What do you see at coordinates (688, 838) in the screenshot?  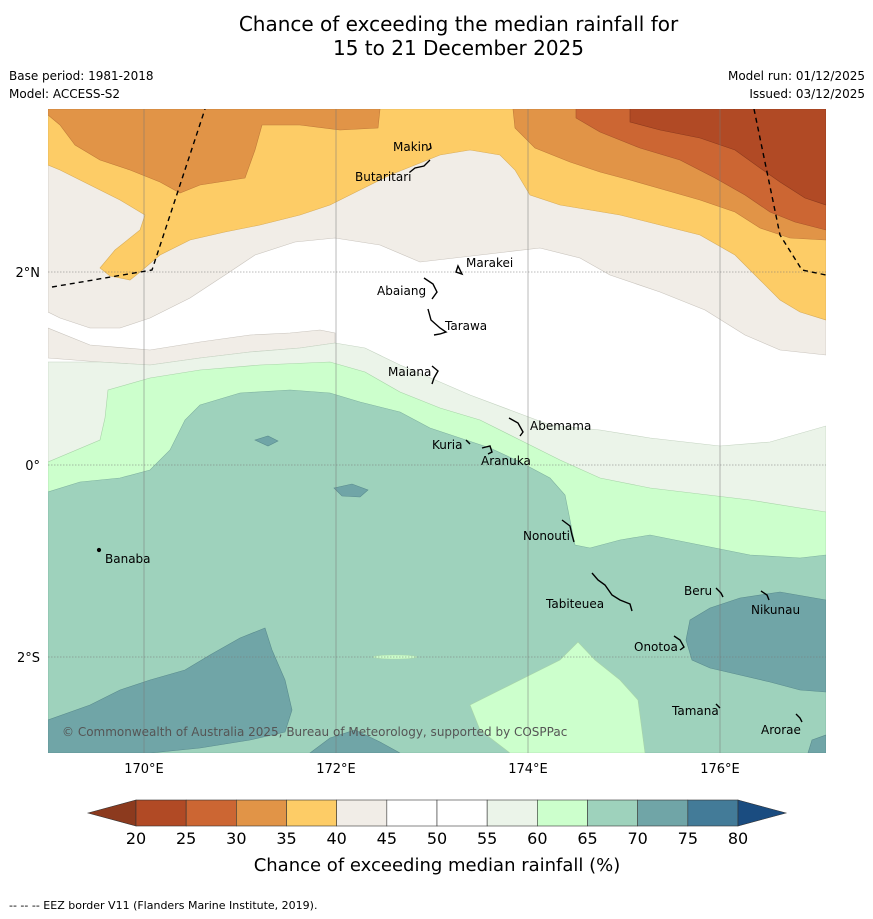 I see `colorbar-tick-label: 75` at bounding box center [688, 838].